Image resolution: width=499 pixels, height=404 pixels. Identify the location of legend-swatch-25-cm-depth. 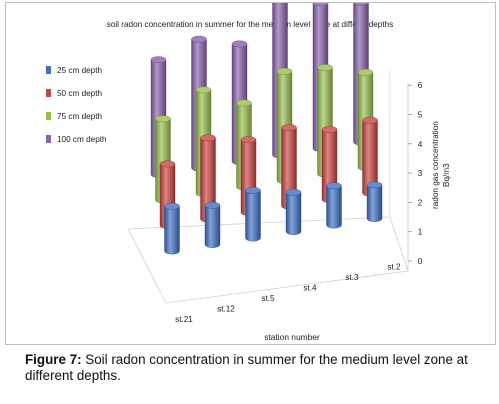
(48, 70).